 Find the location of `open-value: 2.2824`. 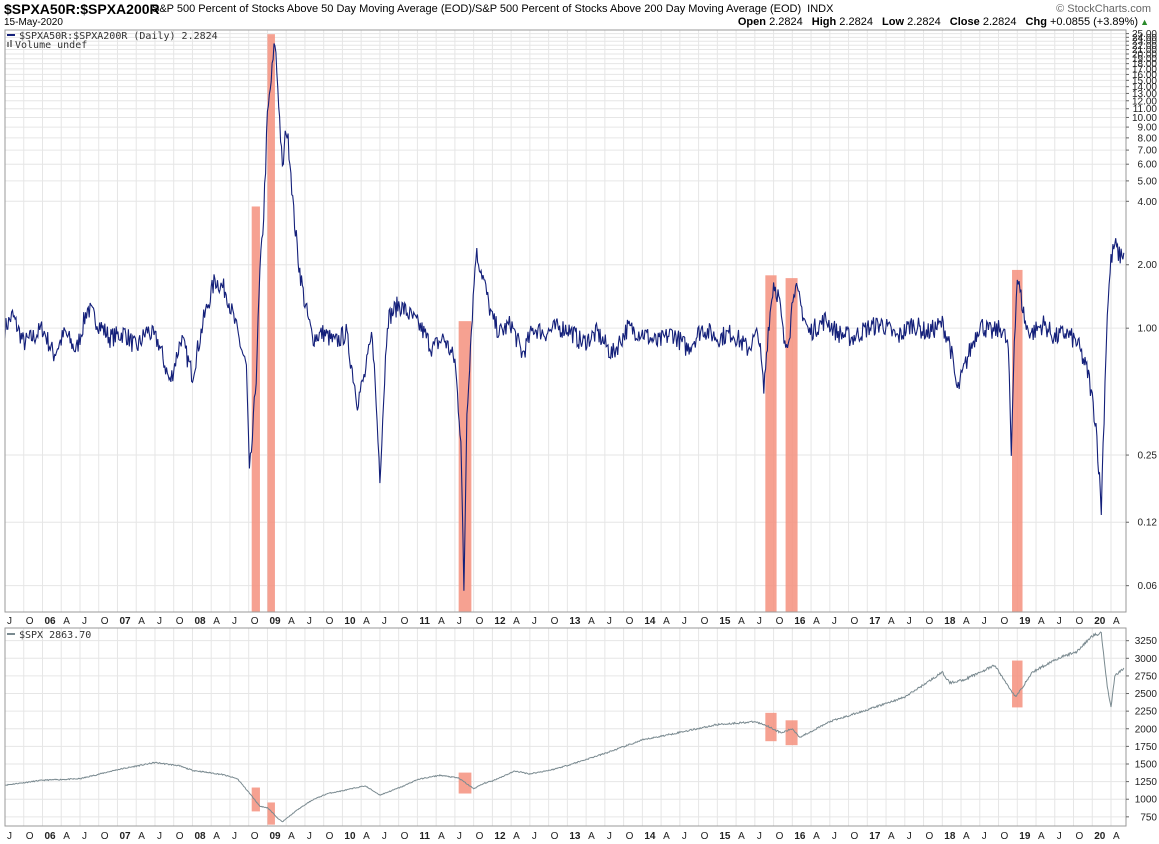

open-value: 2.2824 is located at coordinates (786, 22).